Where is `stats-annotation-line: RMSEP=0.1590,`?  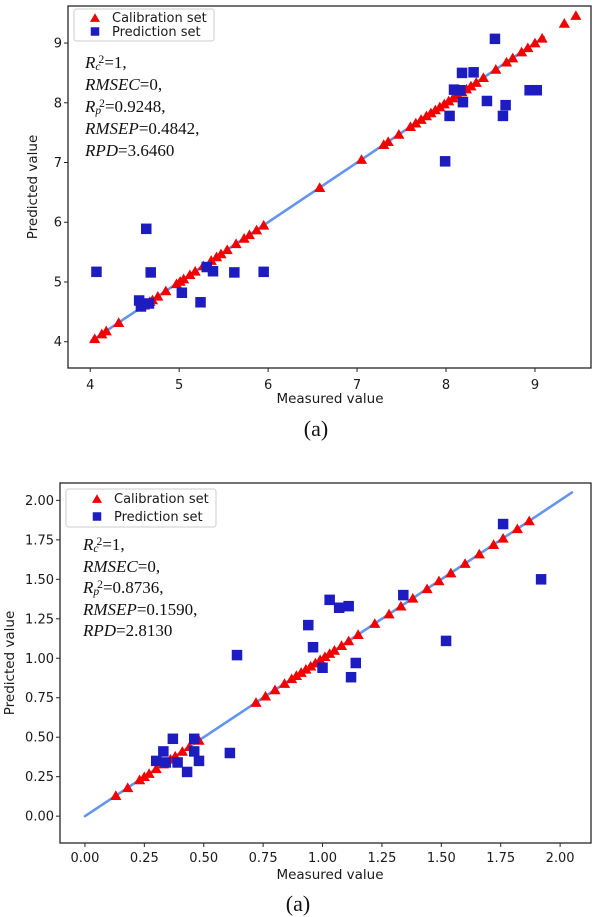
stats-annotation-line: RMSEP=0.1590, is located at coordinates (140, 609).